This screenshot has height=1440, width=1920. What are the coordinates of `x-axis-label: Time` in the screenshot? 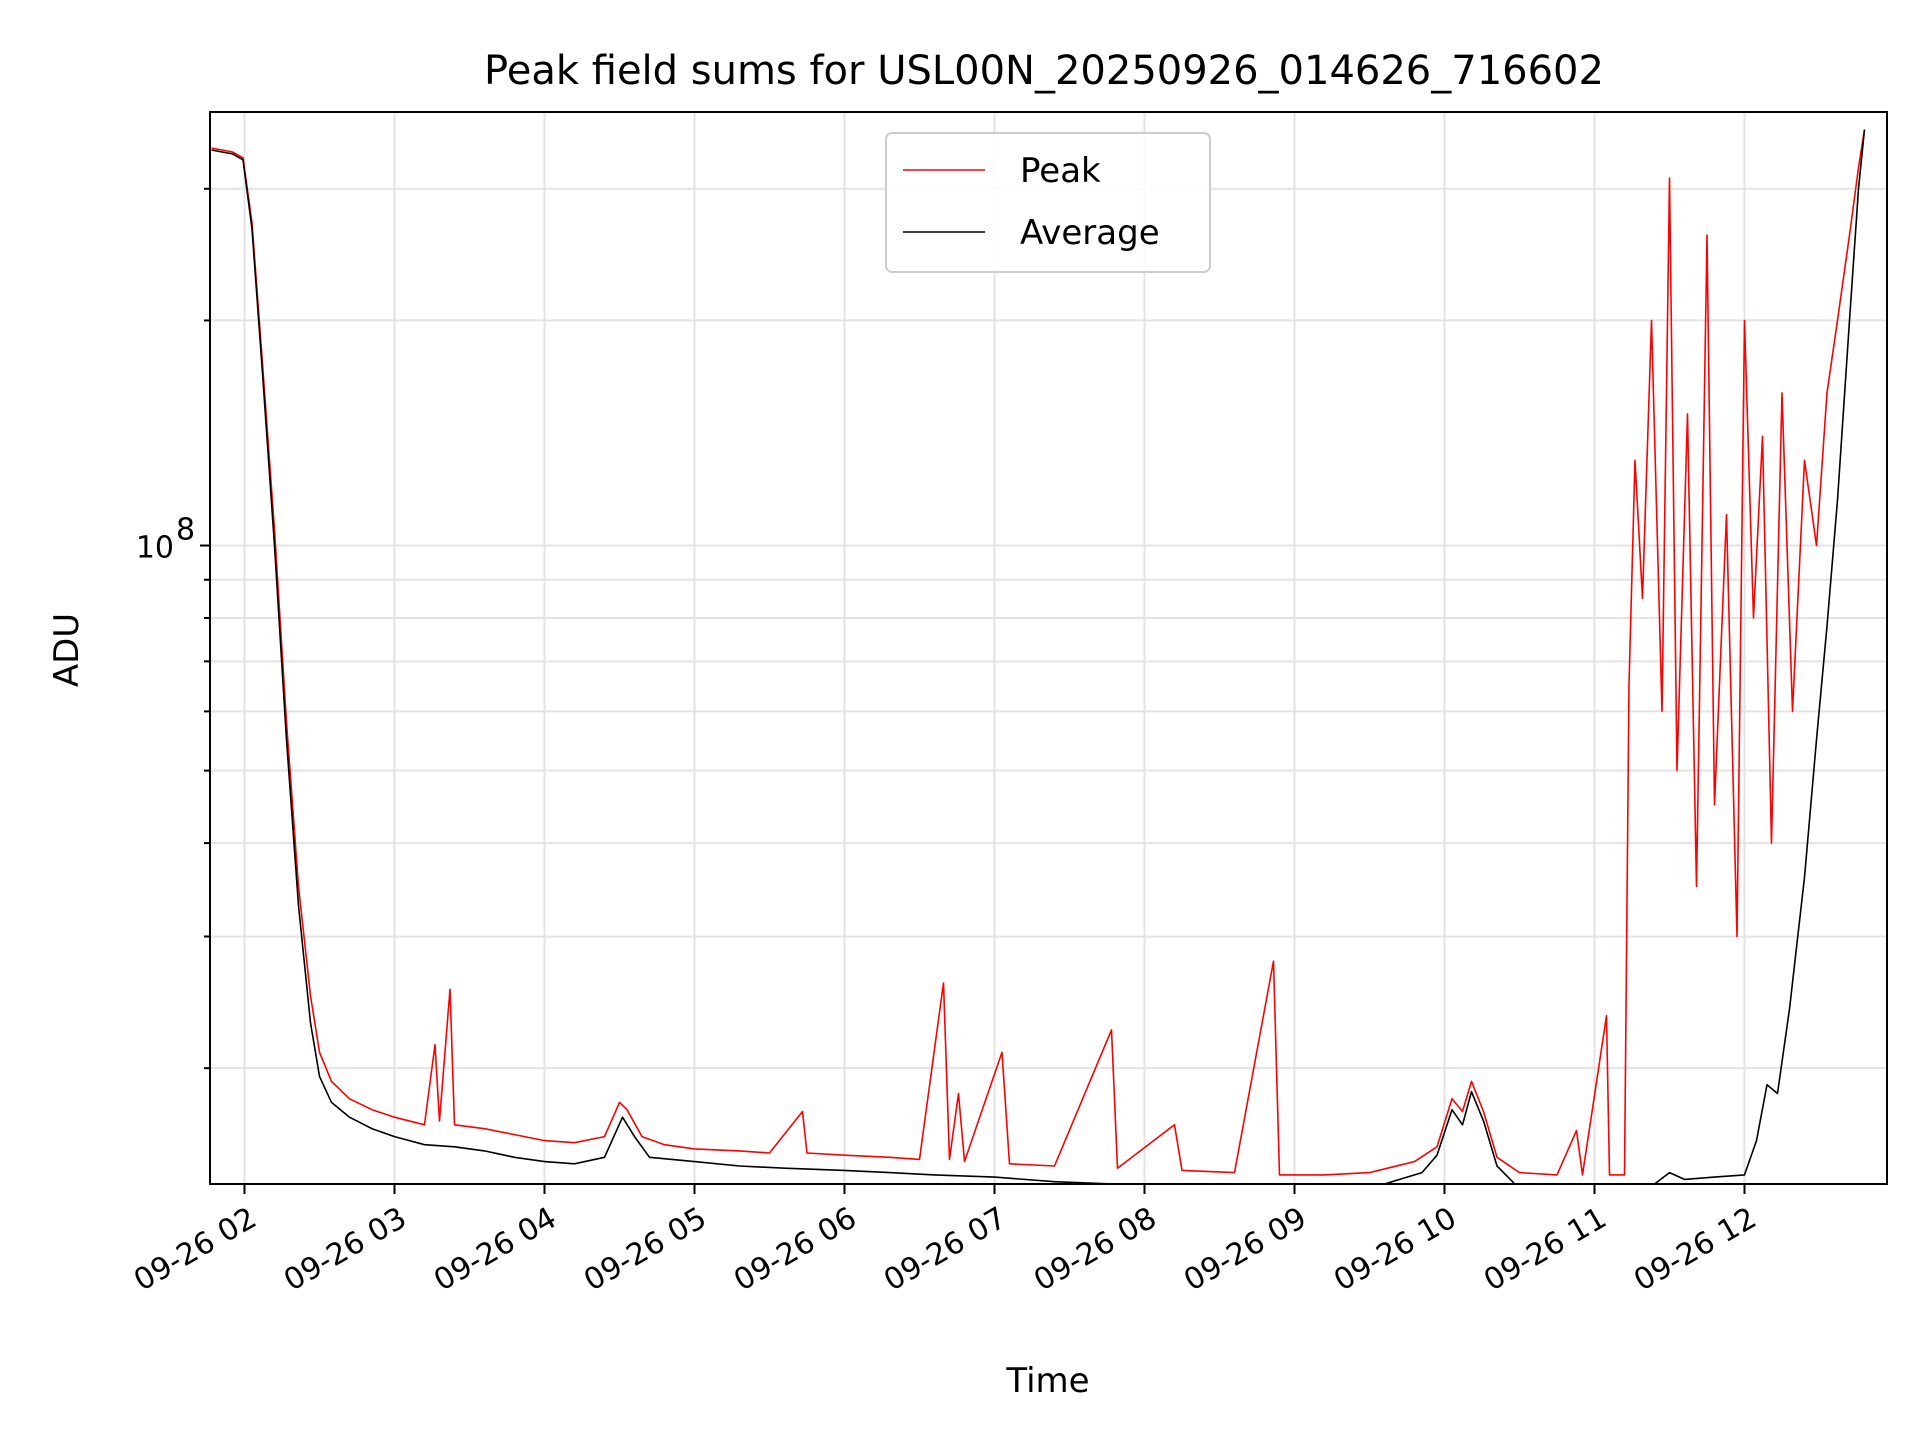 It's located at (1047, 1381).